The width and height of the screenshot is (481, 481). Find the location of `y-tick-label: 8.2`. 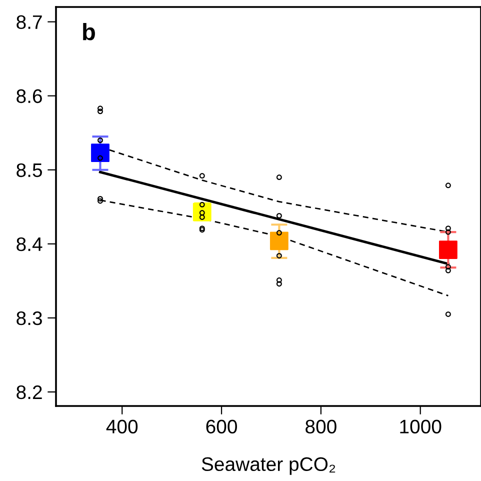

y-tick-label: 8.2 is located at coordinates (29, 392).